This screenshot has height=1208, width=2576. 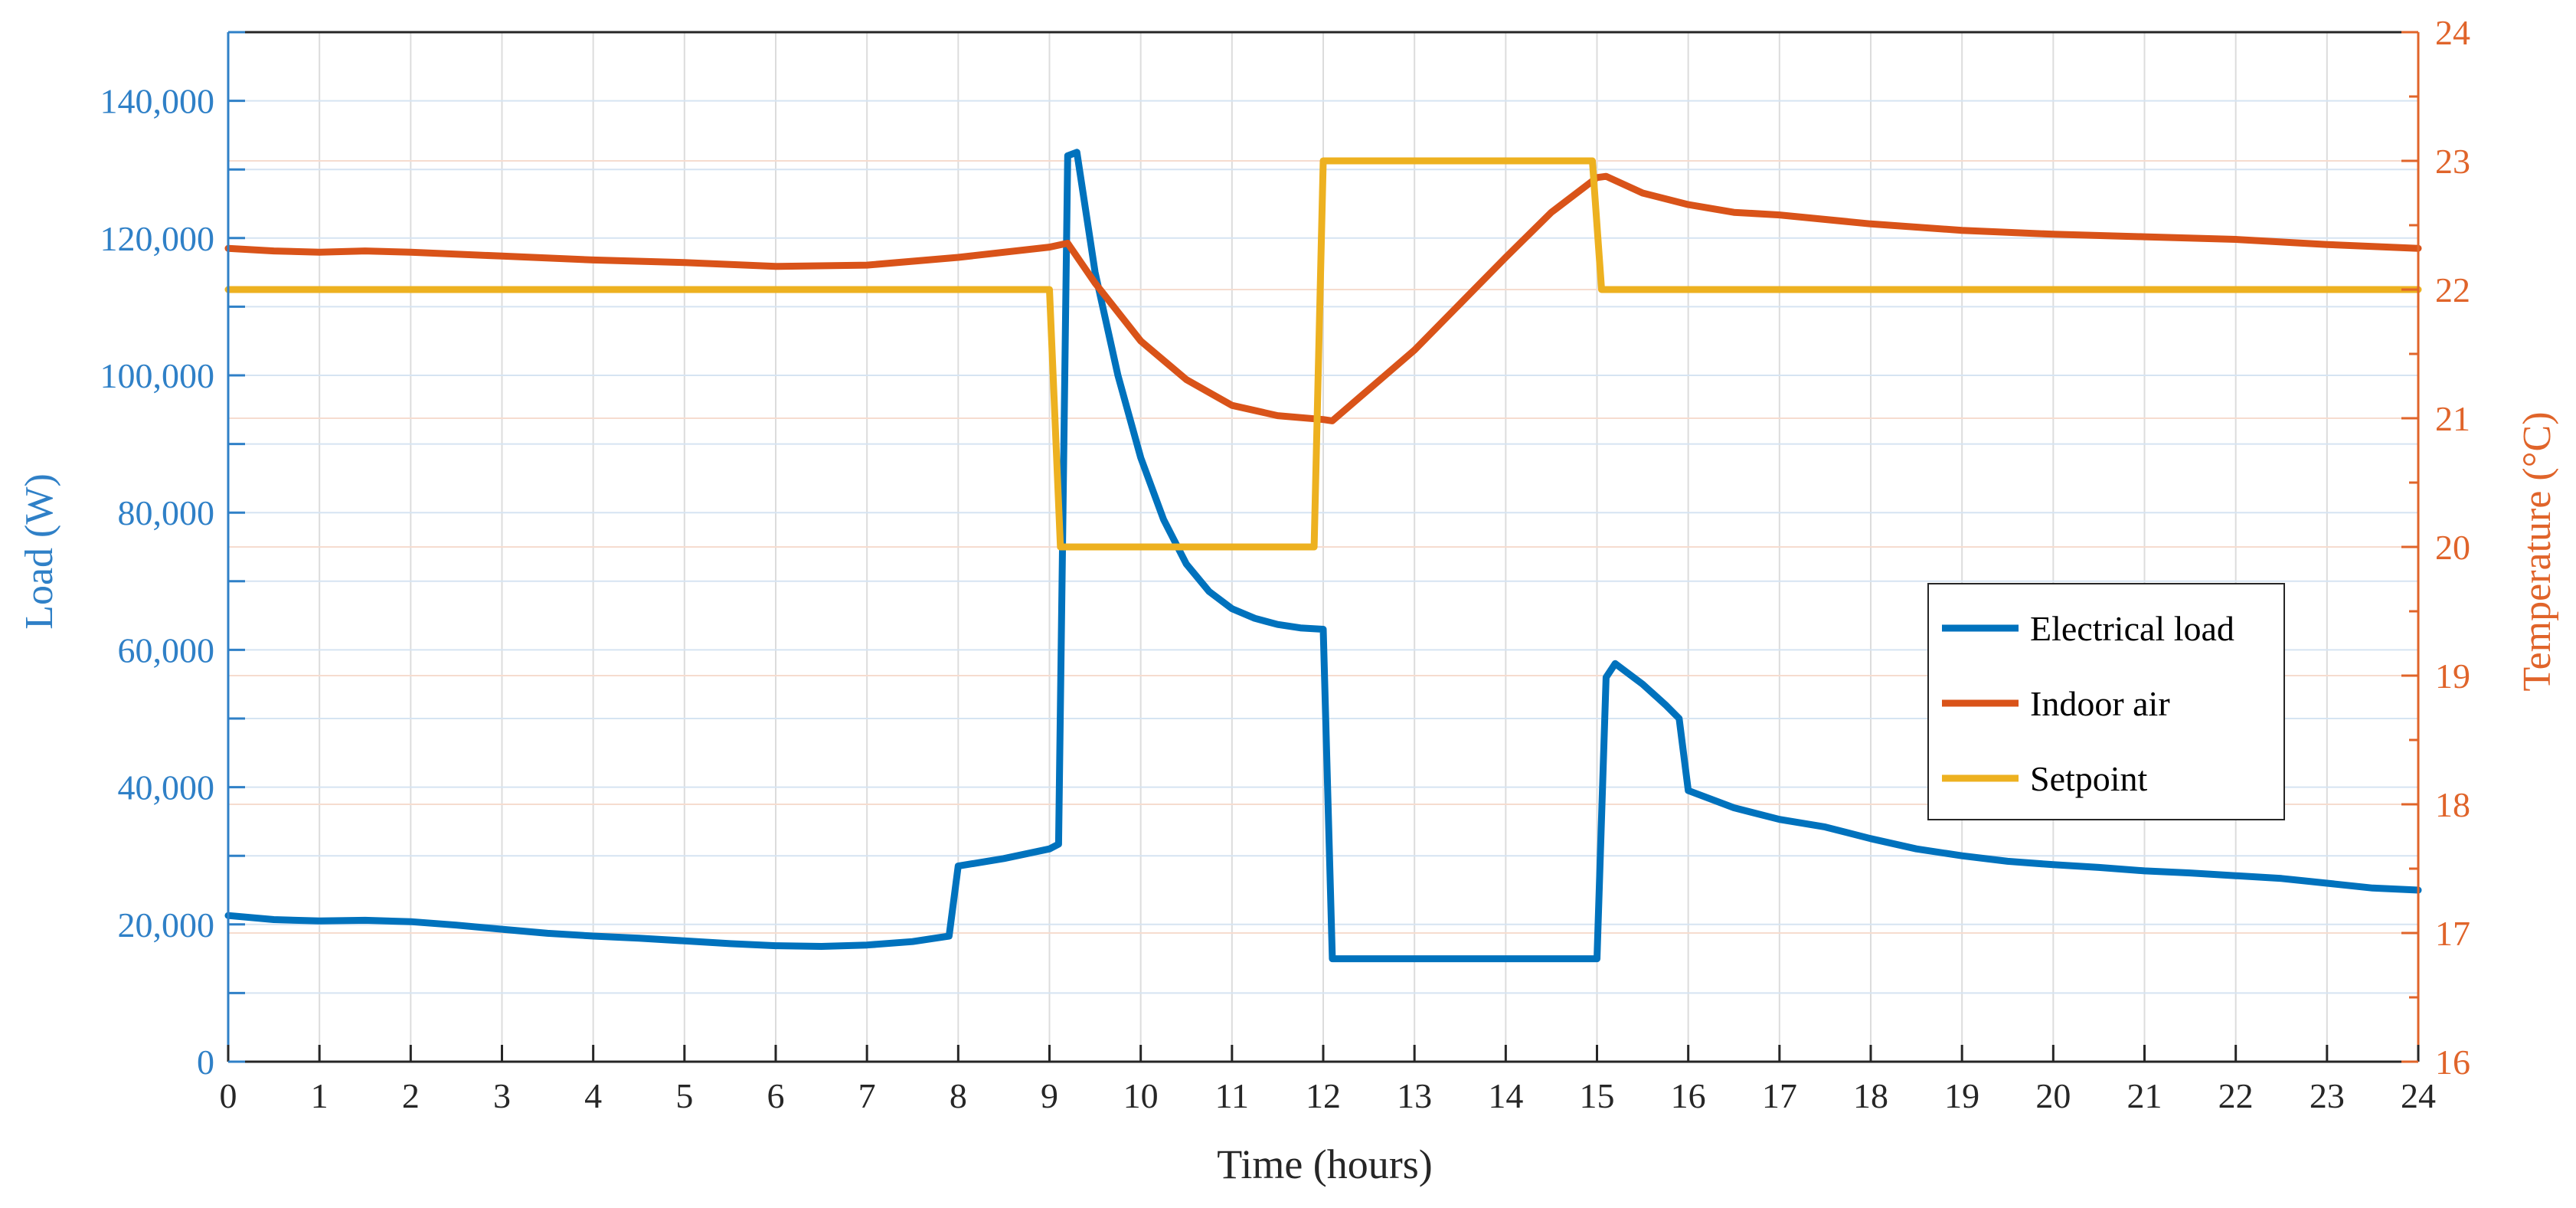 I want to click on x-tick-label: 22, so click(x=2236, y=1095).